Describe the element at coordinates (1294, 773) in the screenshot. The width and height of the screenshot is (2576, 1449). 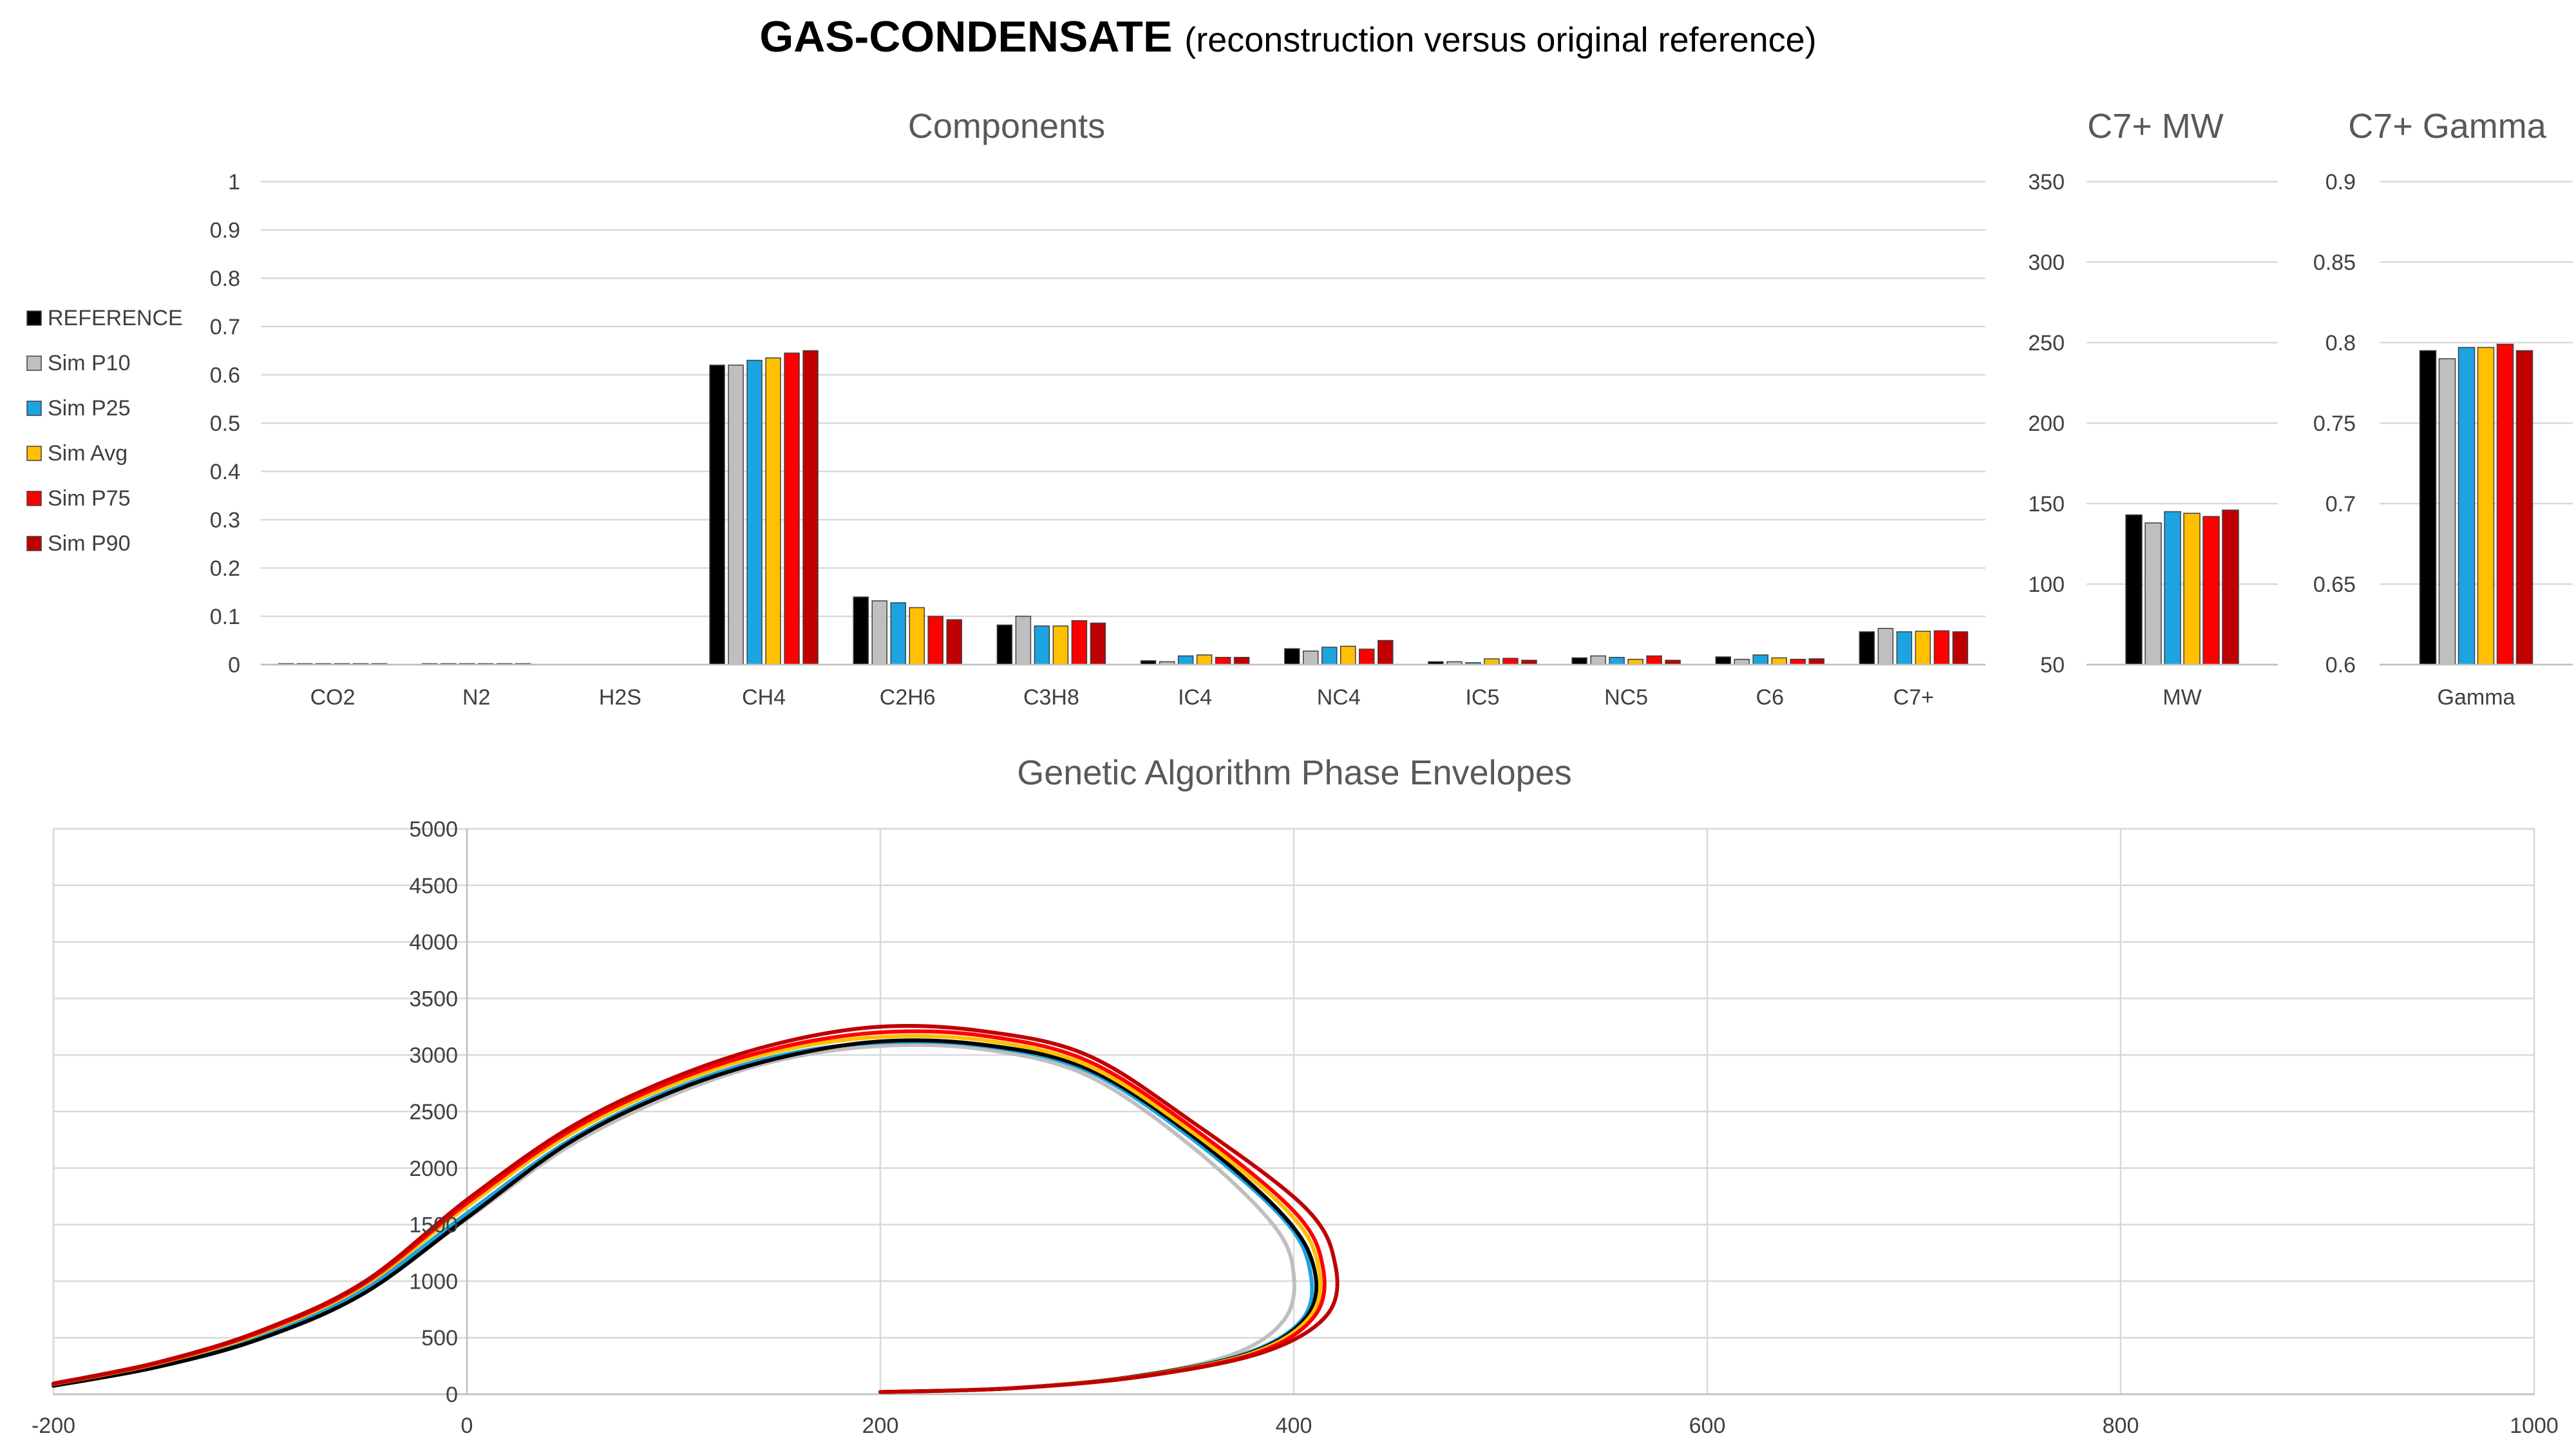
I see `chart-title: Genetic Algorithm Phase Envelopes` at that location.